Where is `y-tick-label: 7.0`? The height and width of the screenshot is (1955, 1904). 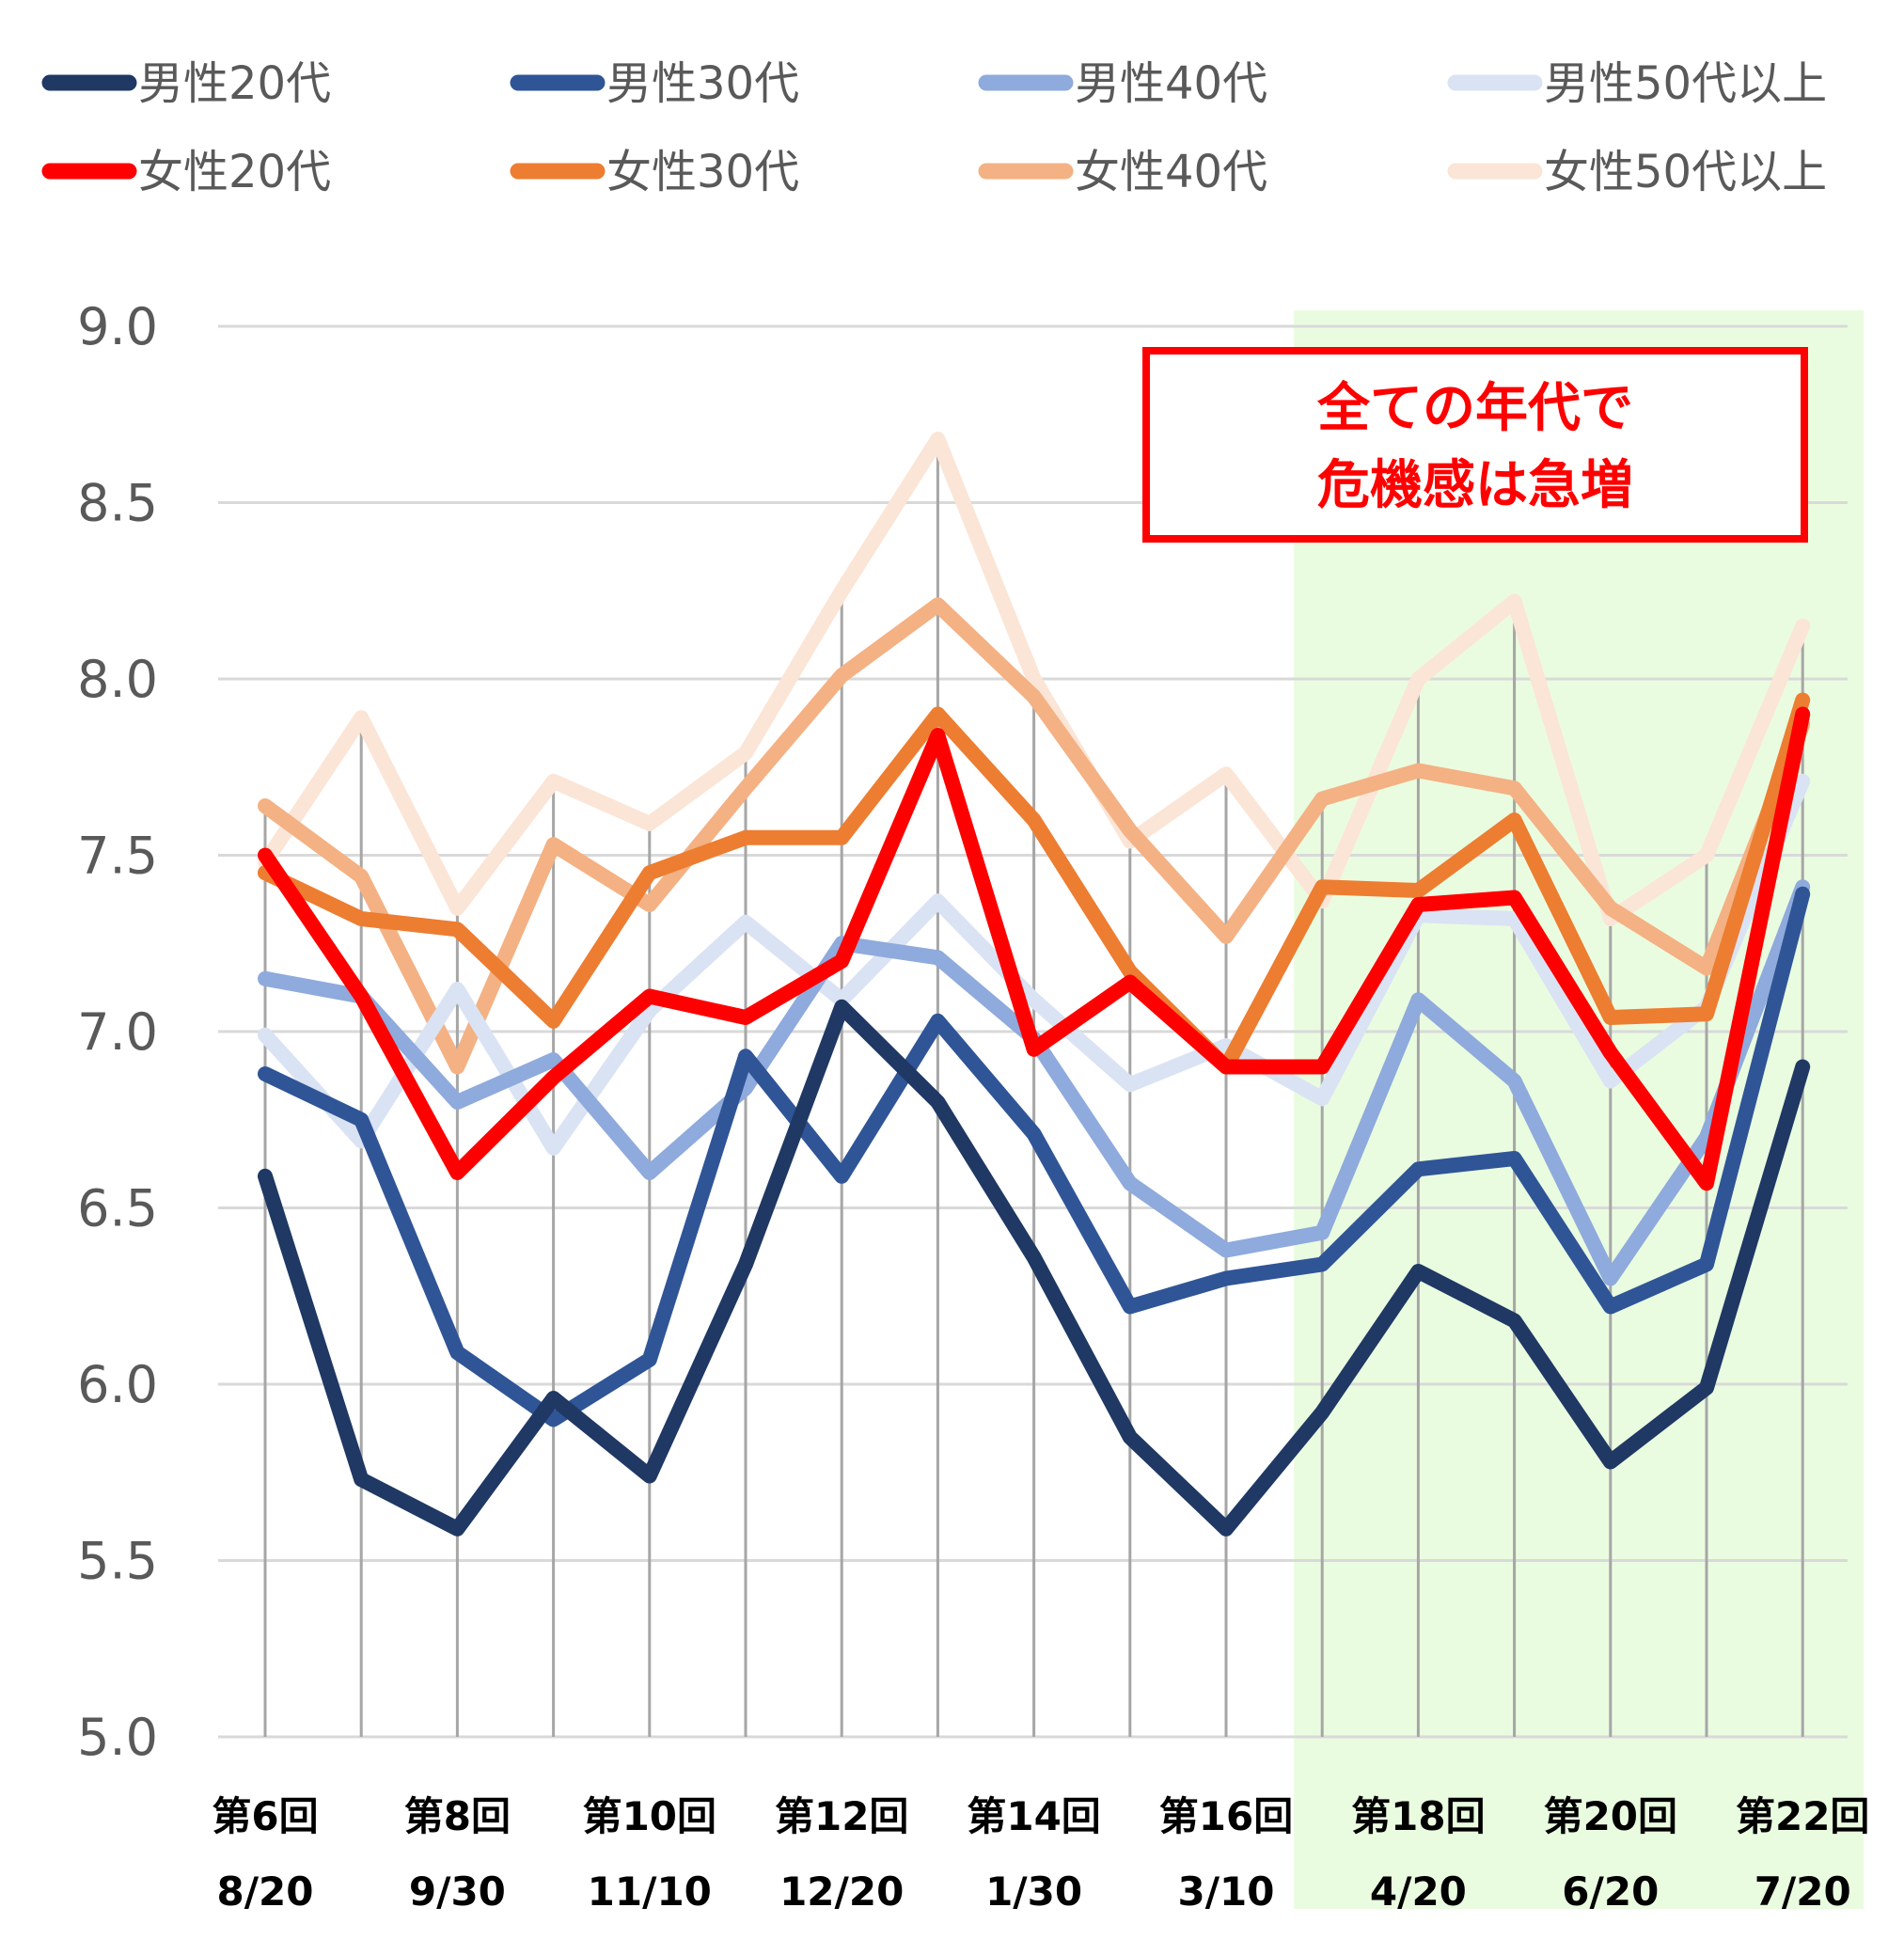 y-tick-label: 7.0 is located at coordinates (117, 1032).